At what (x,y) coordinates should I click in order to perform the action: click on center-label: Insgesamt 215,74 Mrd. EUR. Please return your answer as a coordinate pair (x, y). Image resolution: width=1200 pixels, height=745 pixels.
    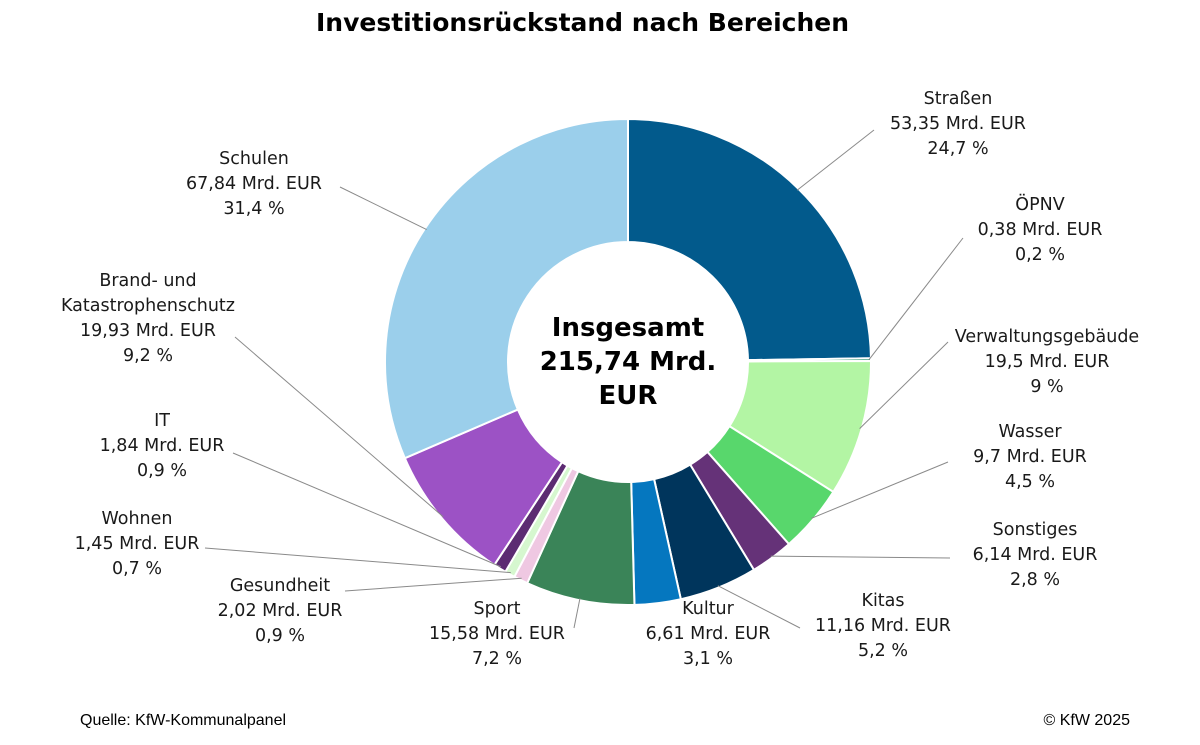
    Looking at the image, I should click on (628, 362).